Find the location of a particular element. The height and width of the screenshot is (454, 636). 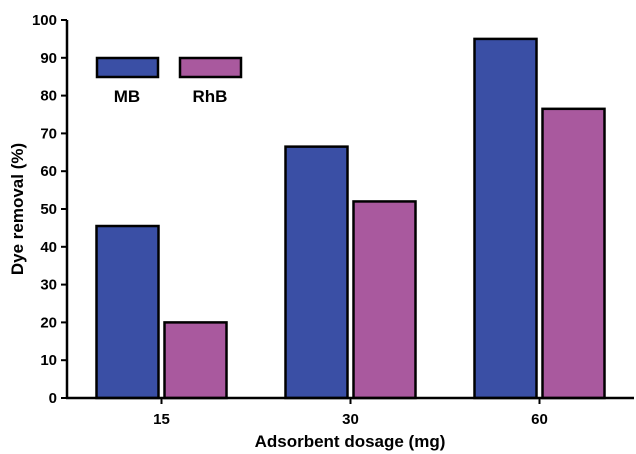

legend-swatch-mb is located at coordinates (127, 67).